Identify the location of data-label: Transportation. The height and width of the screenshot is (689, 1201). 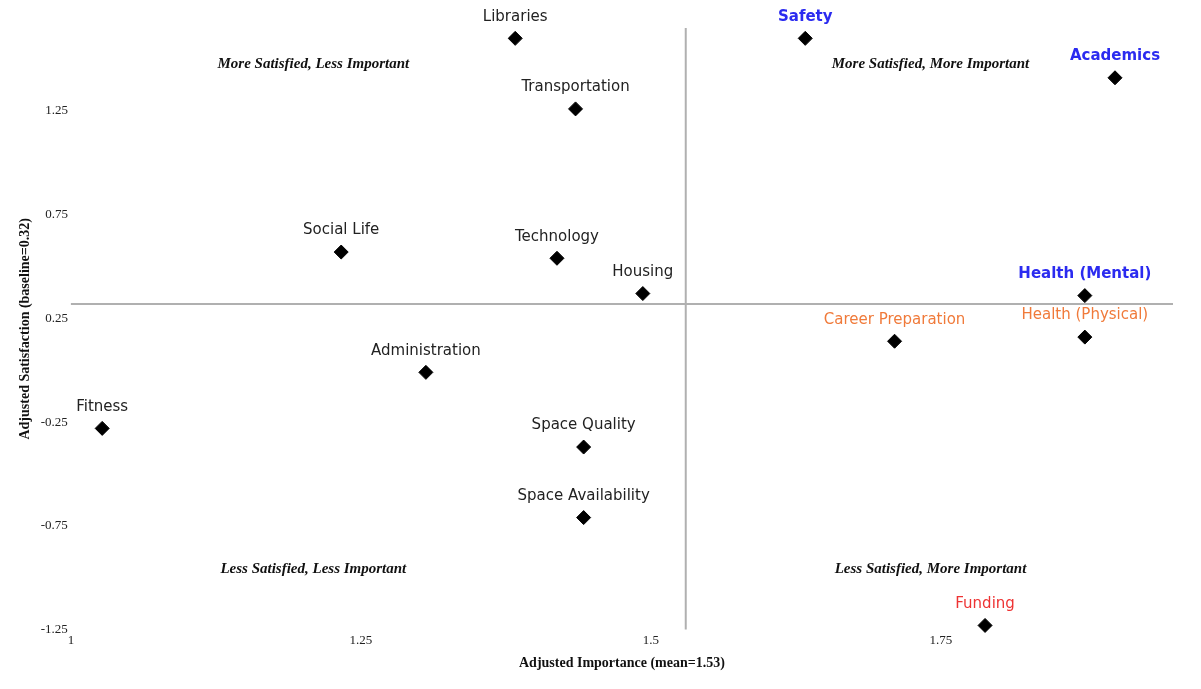
(575, 86).